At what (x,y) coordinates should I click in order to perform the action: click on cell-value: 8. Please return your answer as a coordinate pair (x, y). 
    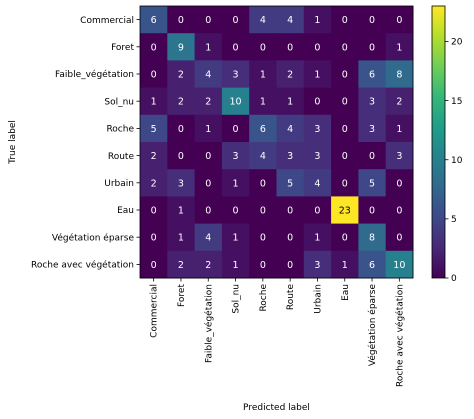
    Looking at the image, I should click on (399, 75).